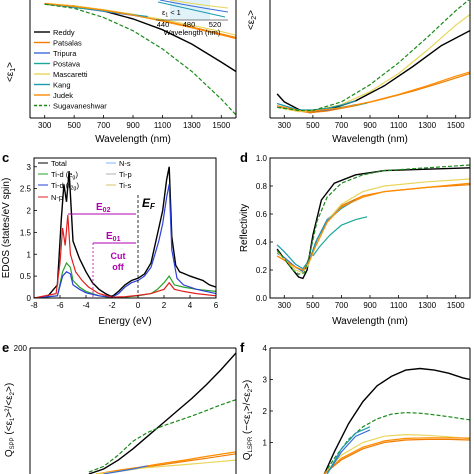 The height and width of the screenshot is (474, 474). What do you see at coordinates (26, 189) in the screenshot?
I see `panel-c-ytick-label: 2.5` at bounding box center [26, 189].